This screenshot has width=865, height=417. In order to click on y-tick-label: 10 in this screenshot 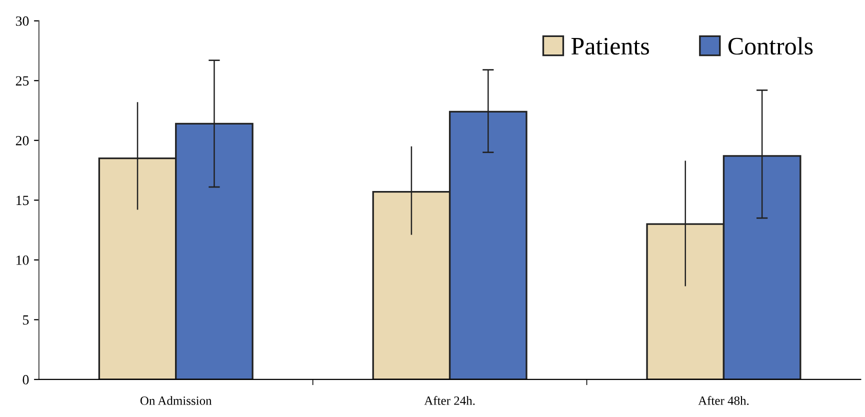, I will do `click(22, 260)`.